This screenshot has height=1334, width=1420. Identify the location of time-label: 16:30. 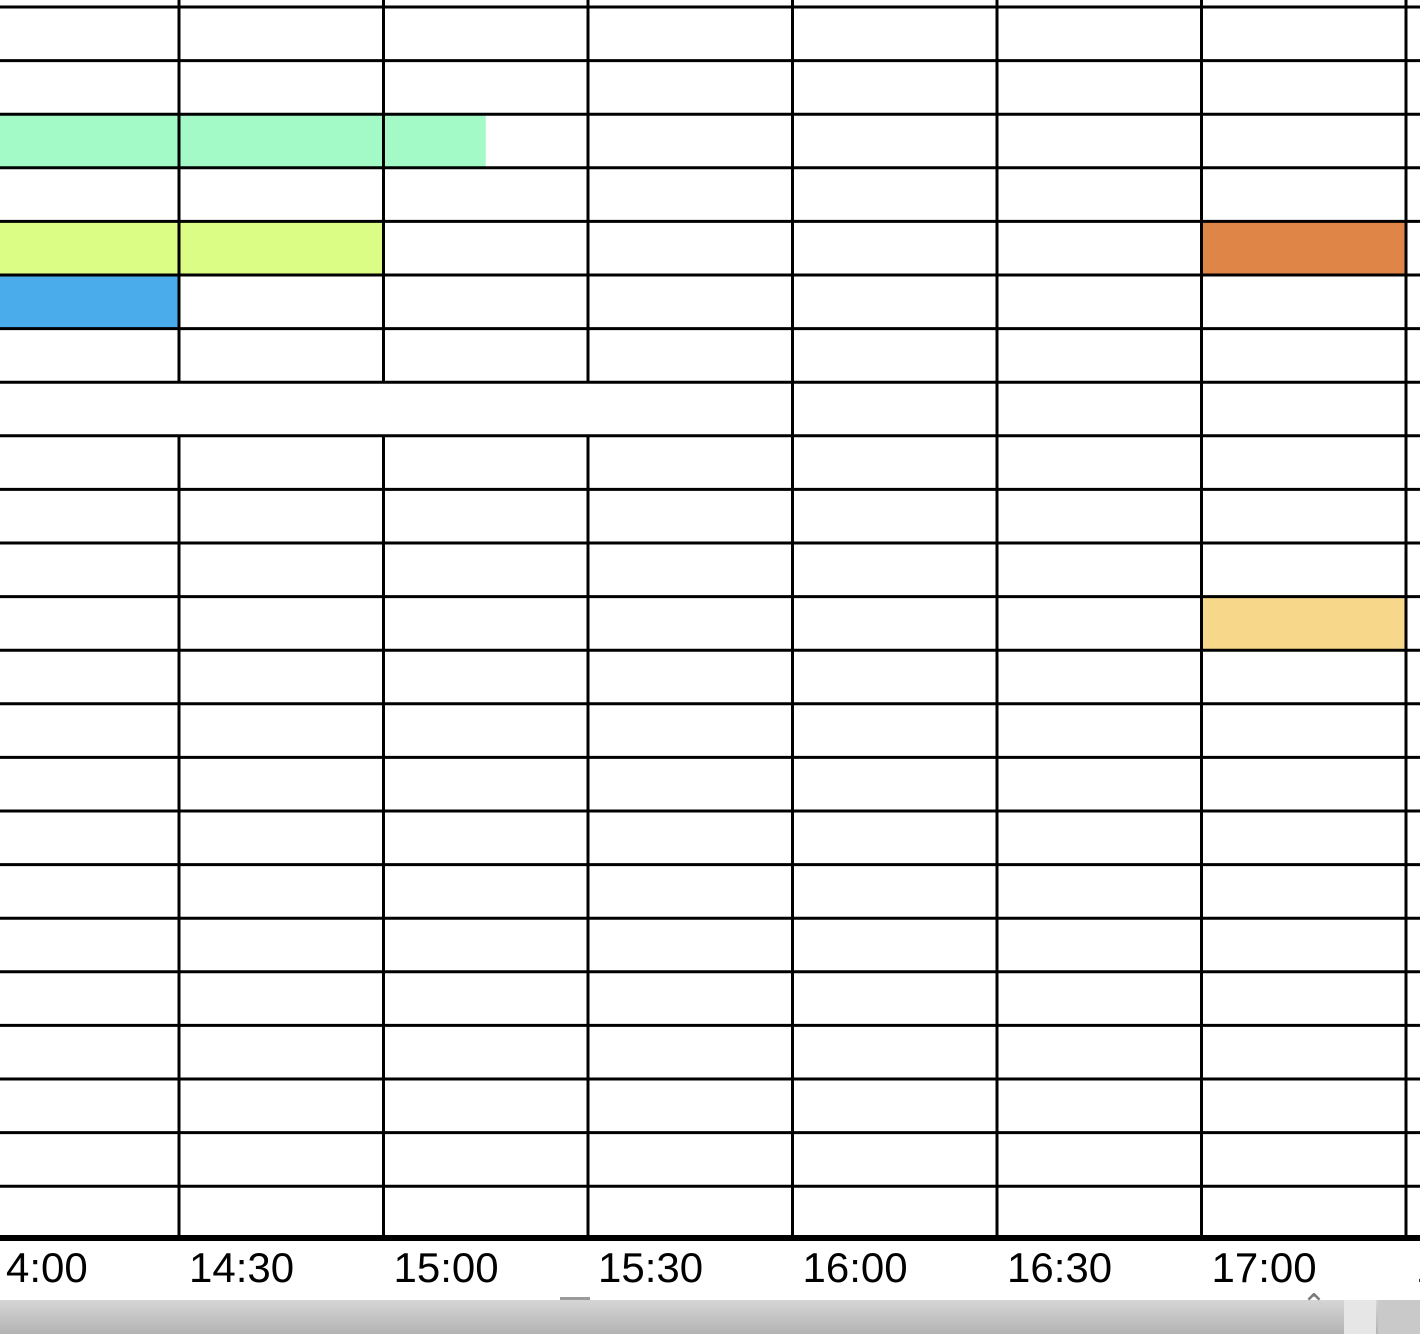
(1059, 1267).